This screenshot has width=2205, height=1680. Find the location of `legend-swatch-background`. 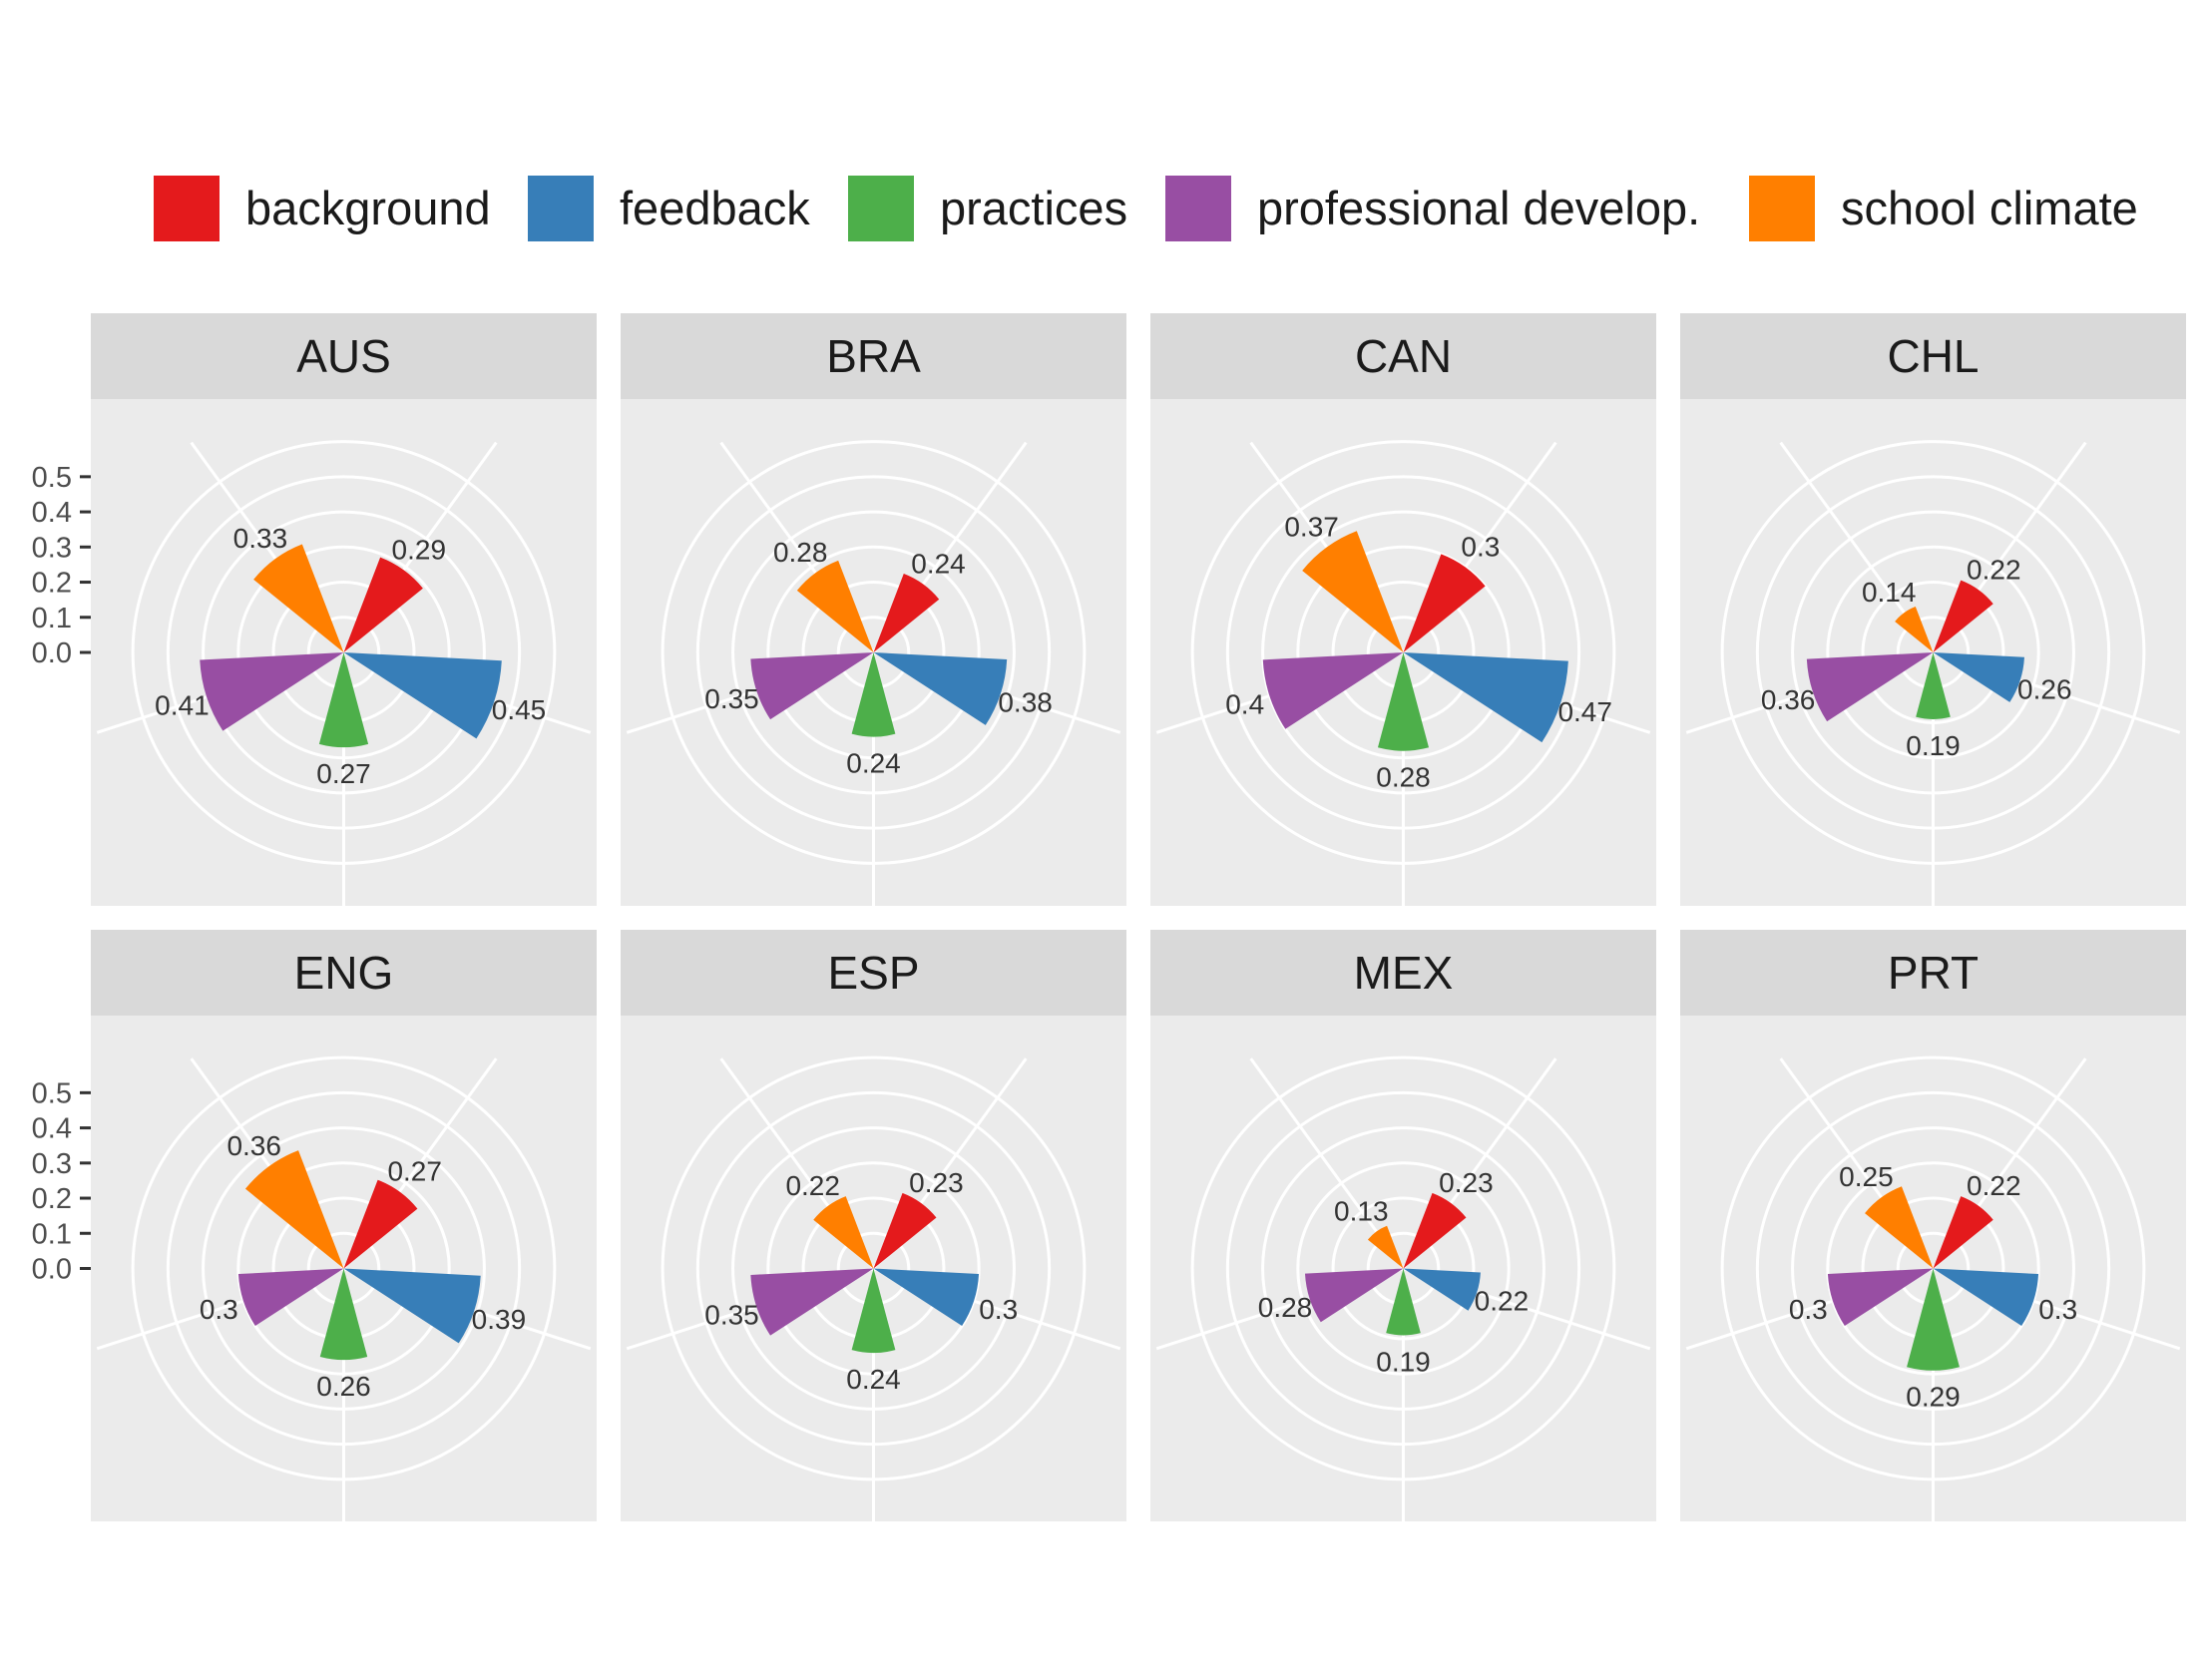

legend-swatch-background is located at coordinates (187, 208).